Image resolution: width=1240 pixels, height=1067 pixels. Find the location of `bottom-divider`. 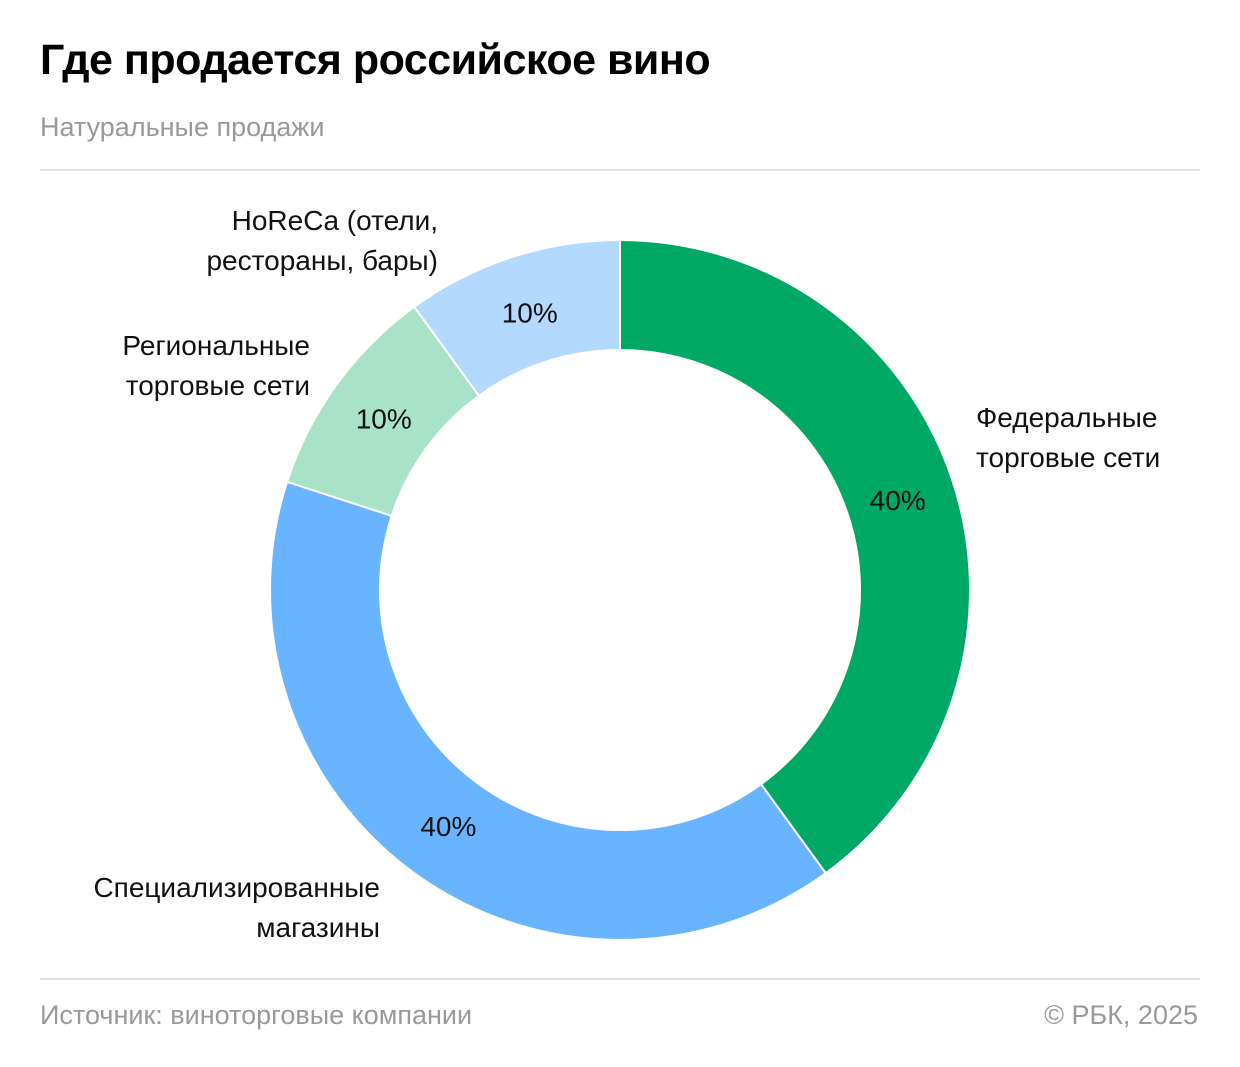

bottom-divider is located at coordinates (620, 979).